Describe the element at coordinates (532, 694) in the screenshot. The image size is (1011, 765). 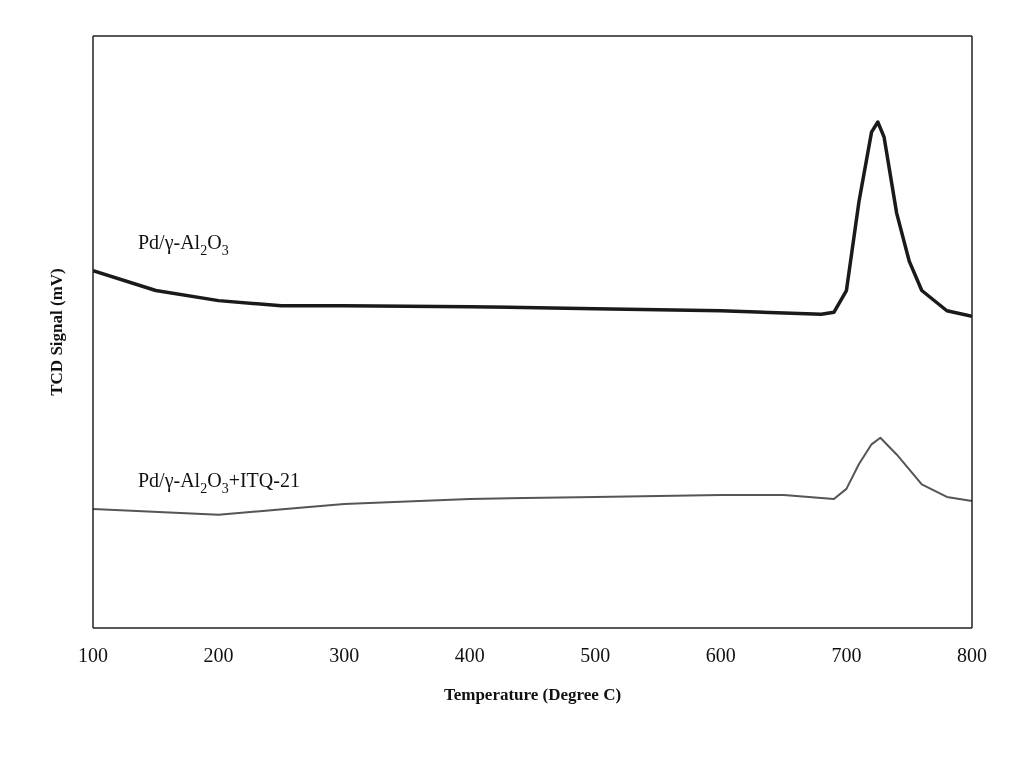
I see `x-axis-title: Temperature (Degree C)` at that location.